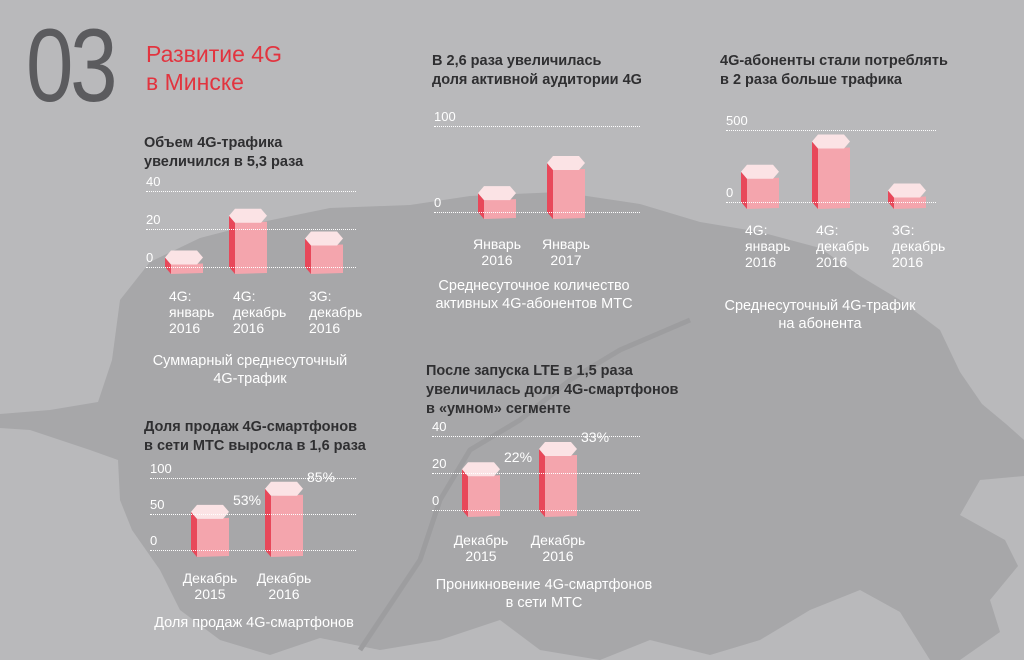  I want to click on audience-headline-line2: доля активной аудитории 4G, so click(537, 80).